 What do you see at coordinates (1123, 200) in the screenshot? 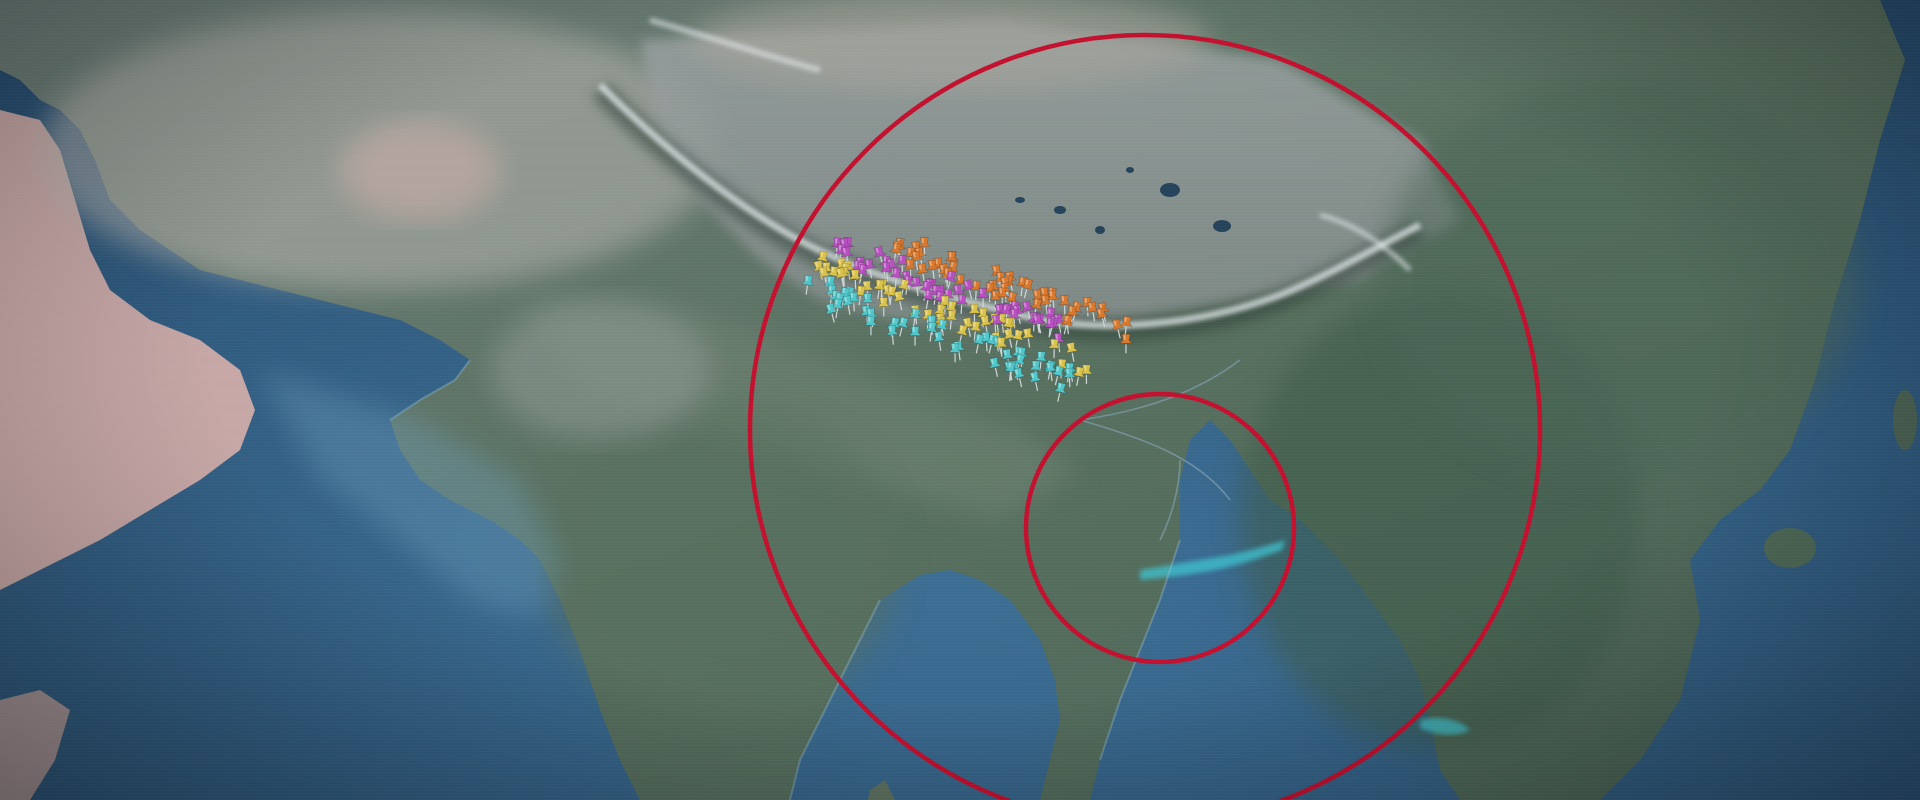
I see `lakes` at bounding box center [1123, 200].